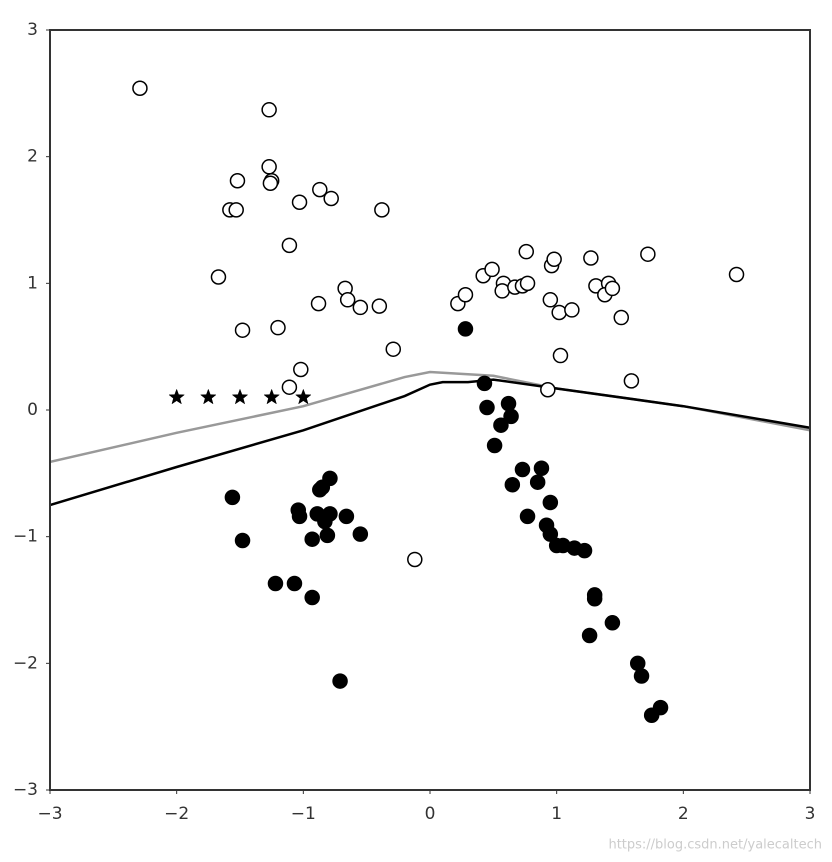 This screenshot has width=832, height=862. I want to click on x-tick-label: 1, so click(556, 814).